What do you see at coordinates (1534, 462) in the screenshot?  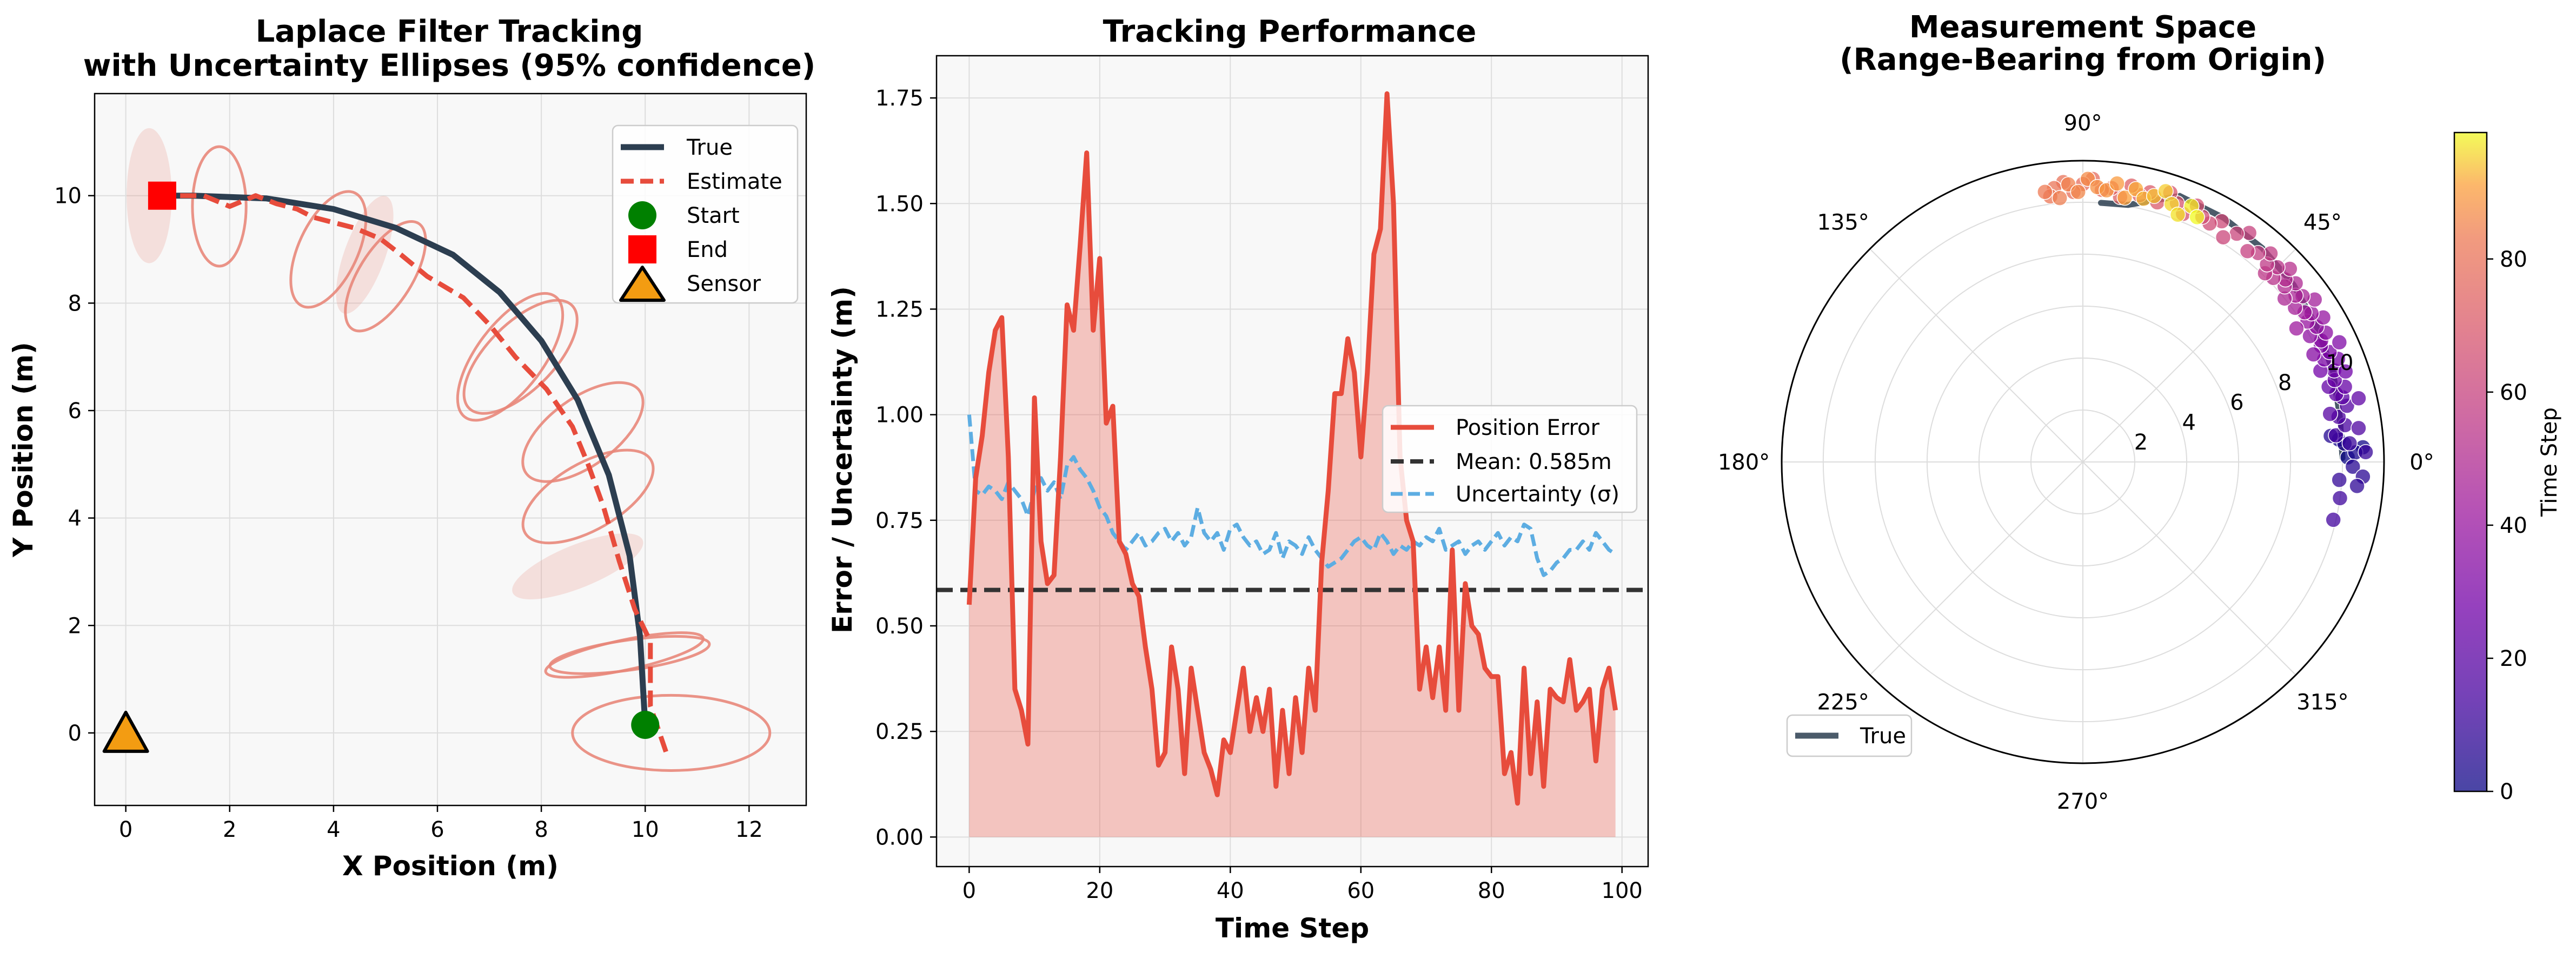 I see `legend-mean: Mean: 0.585m` at bounding box center [1534, 462].